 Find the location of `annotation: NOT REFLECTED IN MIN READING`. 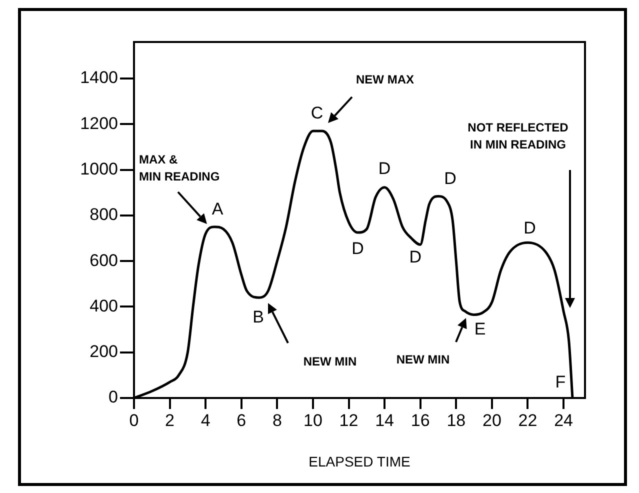

annotation: NOT REFLECTED IN MIN READING is located at coordinates (518, 136).